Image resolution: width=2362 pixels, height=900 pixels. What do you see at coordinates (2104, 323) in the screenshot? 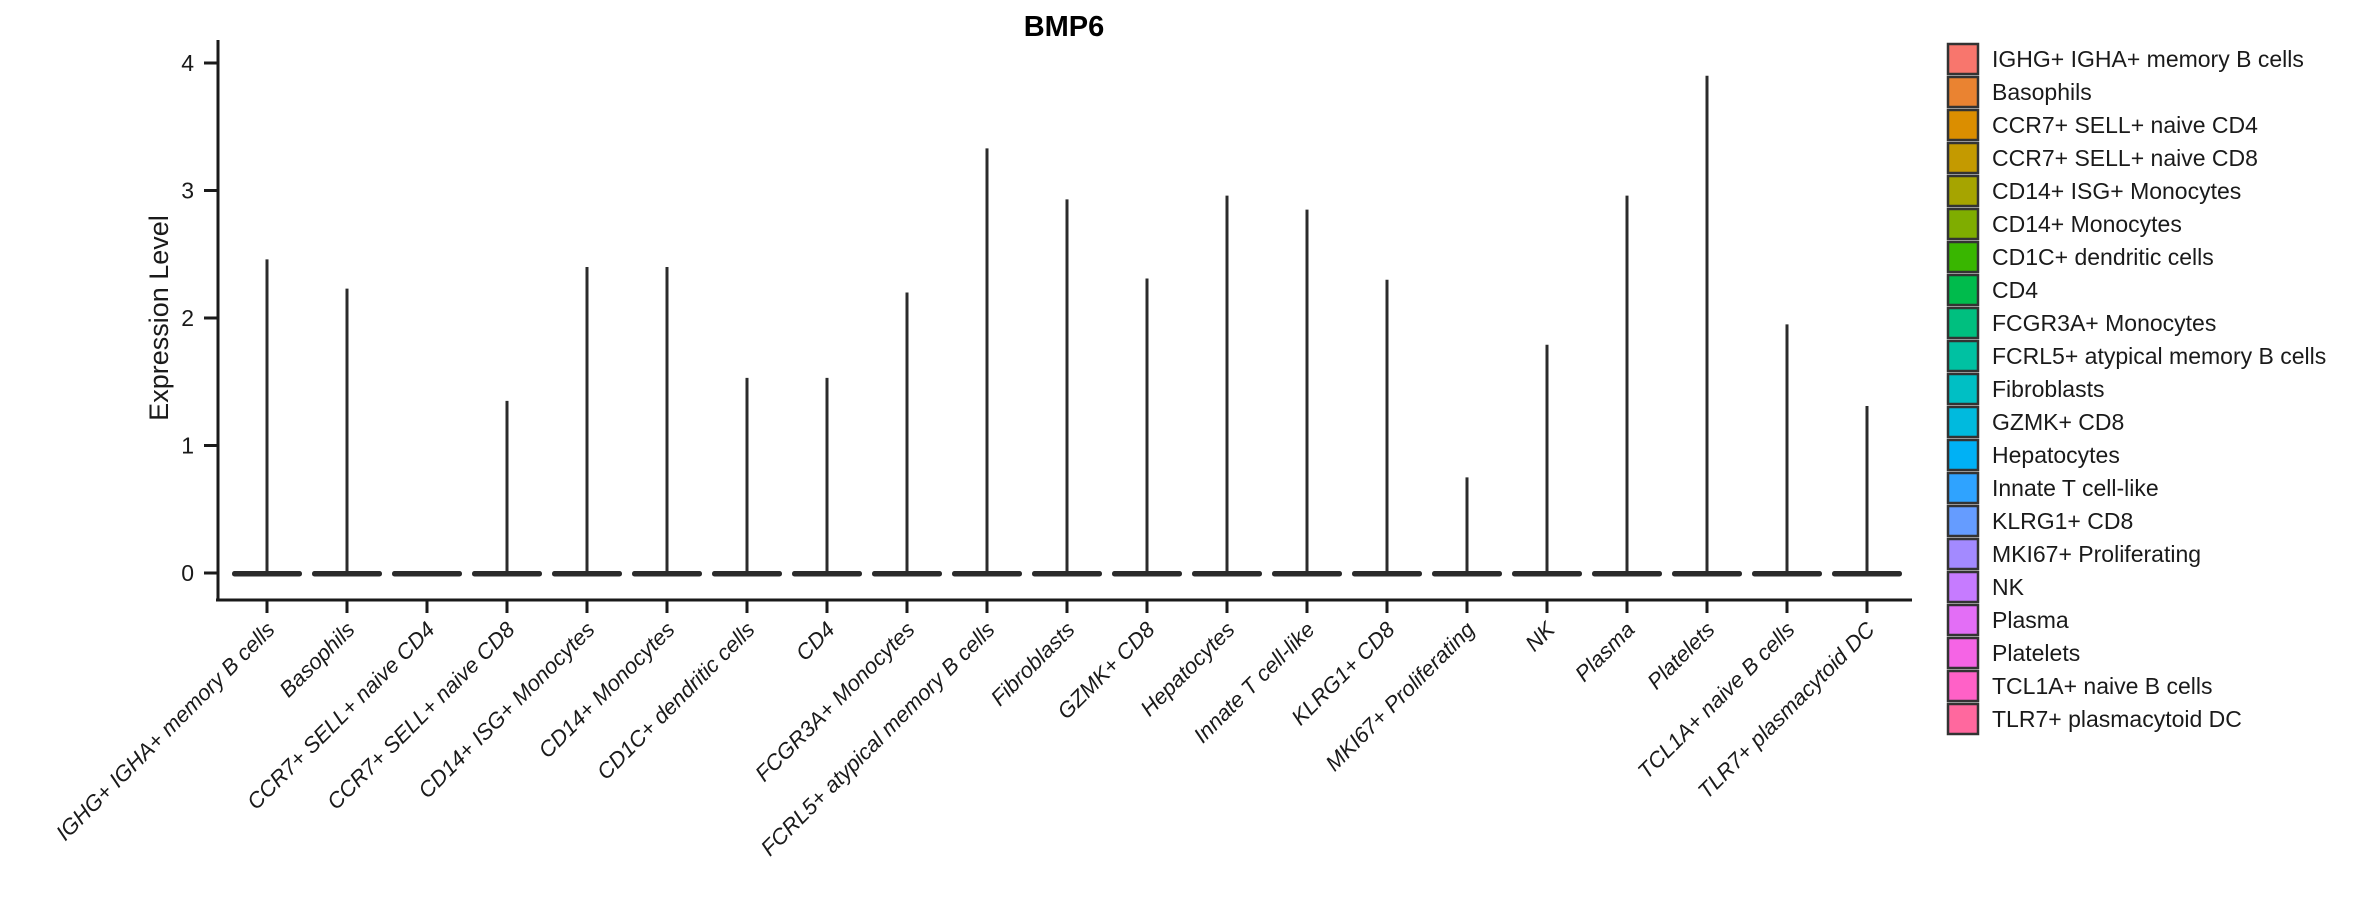
I see `legend-label: FCGR3A+ Monocytes` at bounding box center [2104, 323].